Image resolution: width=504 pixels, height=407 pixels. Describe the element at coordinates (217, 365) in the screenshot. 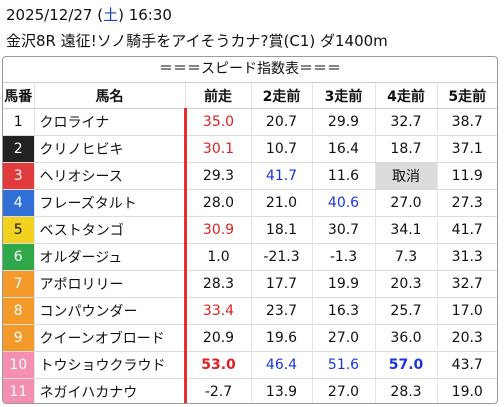

I see `speed-index: 53.0` at that location.